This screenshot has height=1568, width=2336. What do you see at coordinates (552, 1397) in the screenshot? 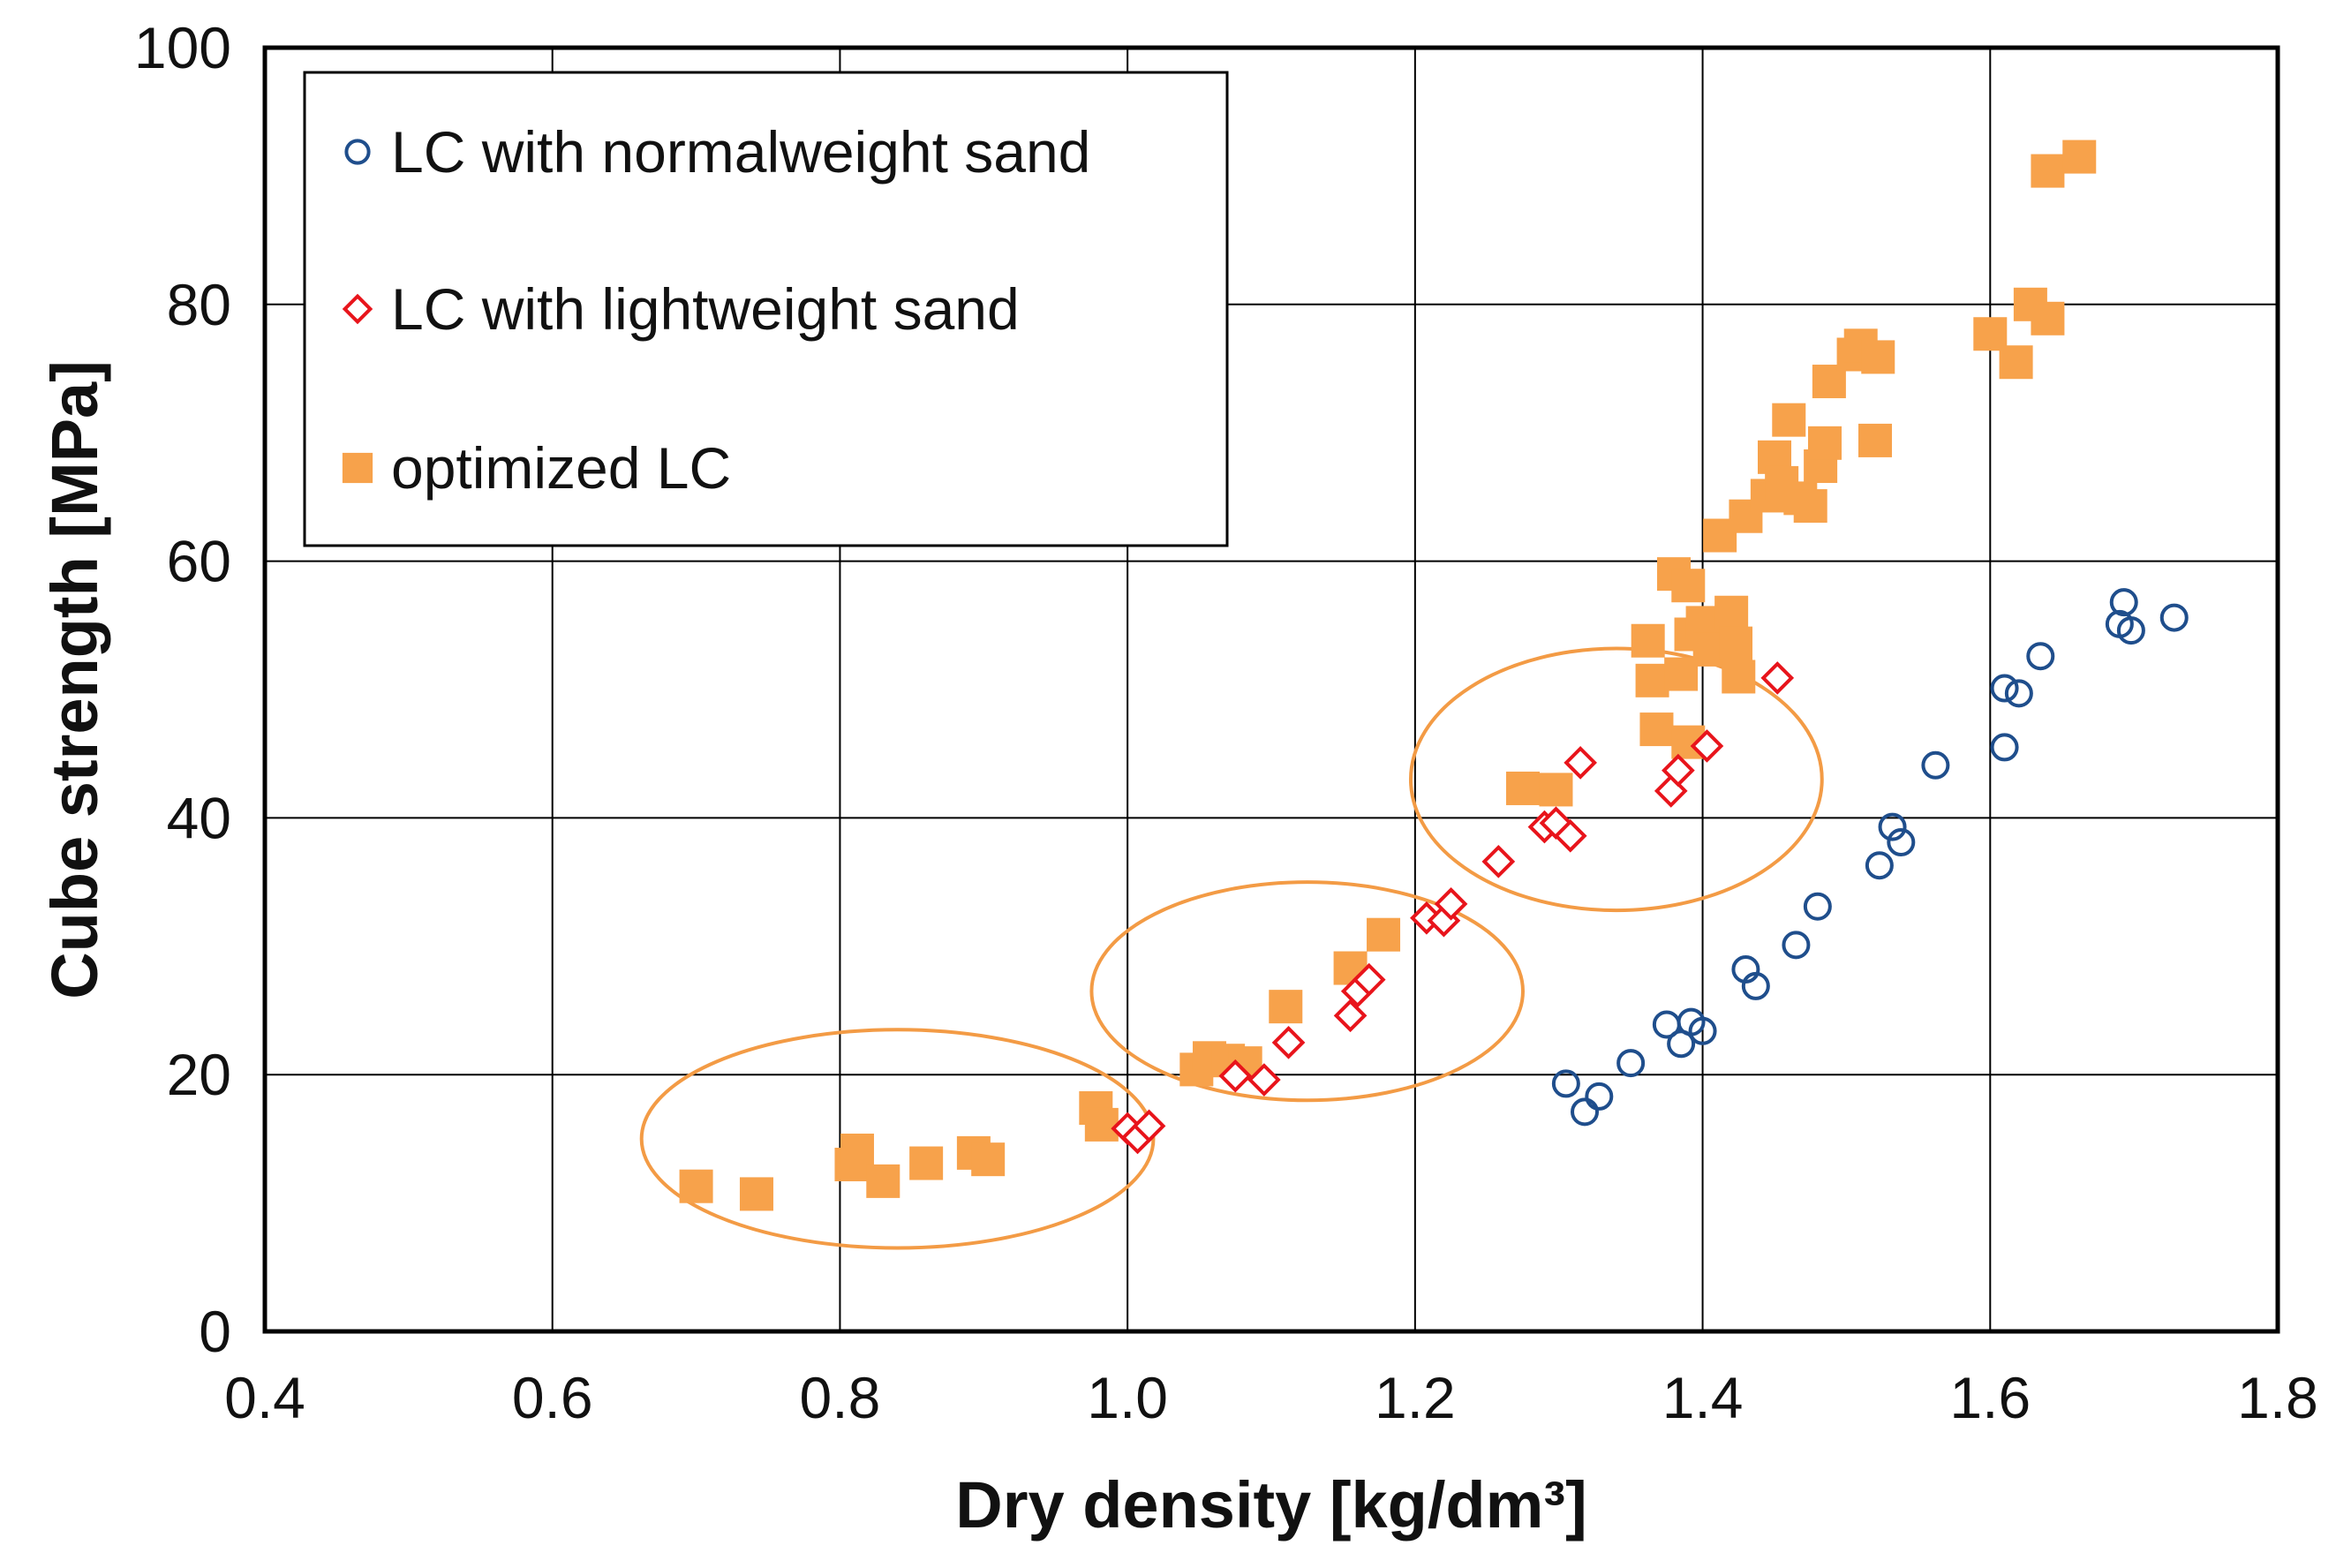
I see `x-tick-label: 0.6` at bounding box center [552, 1397].